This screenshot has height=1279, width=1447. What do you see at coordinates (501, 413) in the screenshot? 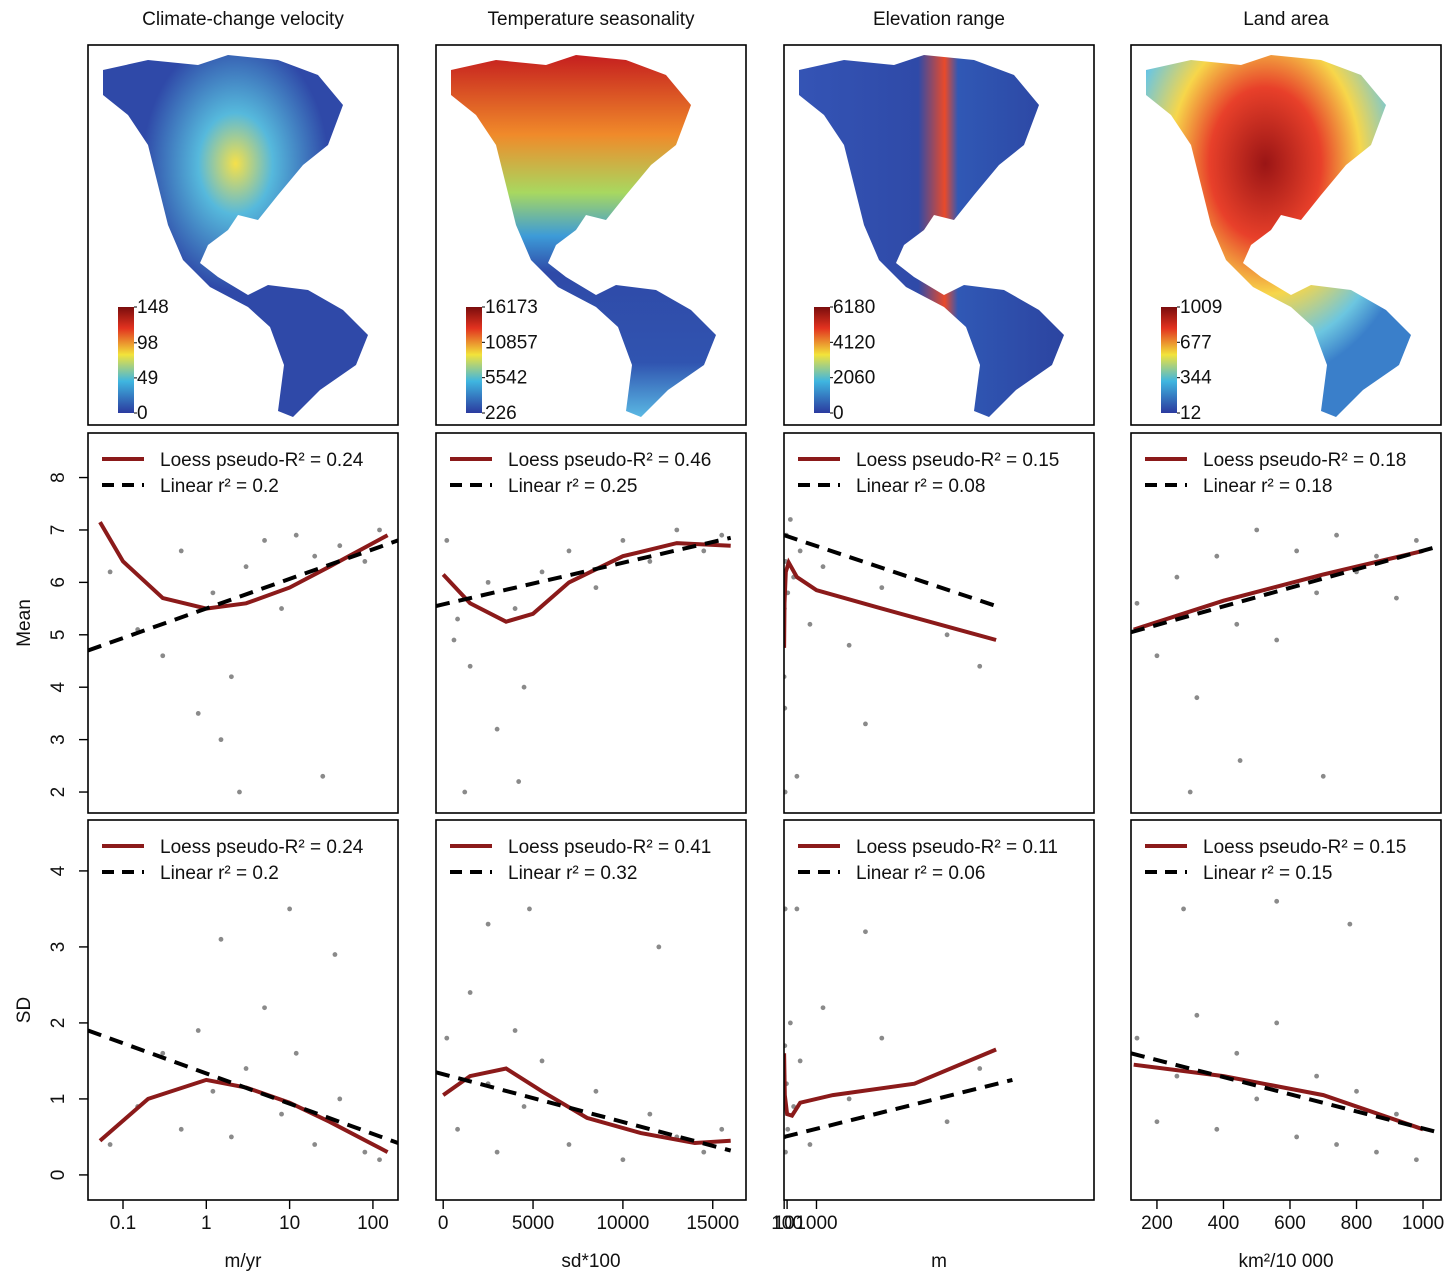
I see `colorbar-label: 226` at bounding box center [501, 413].